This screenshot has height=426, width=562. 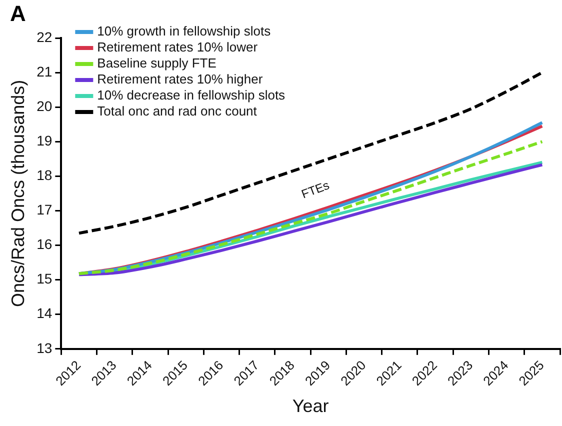 I want to click on y-tick-label: 18, so click(x=44, y=175).